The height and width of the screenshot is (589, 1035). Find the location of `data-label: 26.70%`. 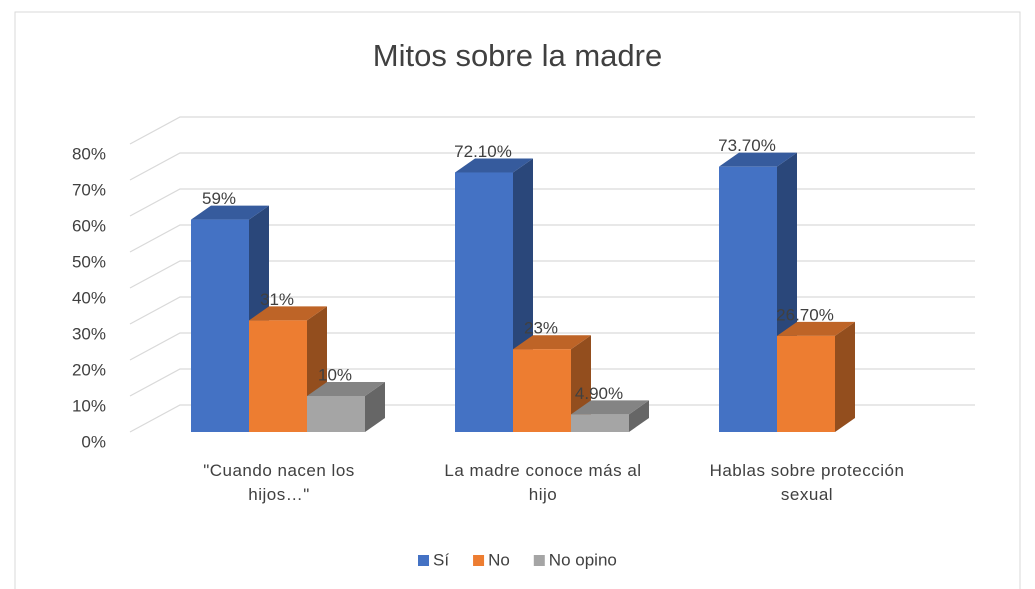

data-label: 26.70% is located at coordinates (805, 314).